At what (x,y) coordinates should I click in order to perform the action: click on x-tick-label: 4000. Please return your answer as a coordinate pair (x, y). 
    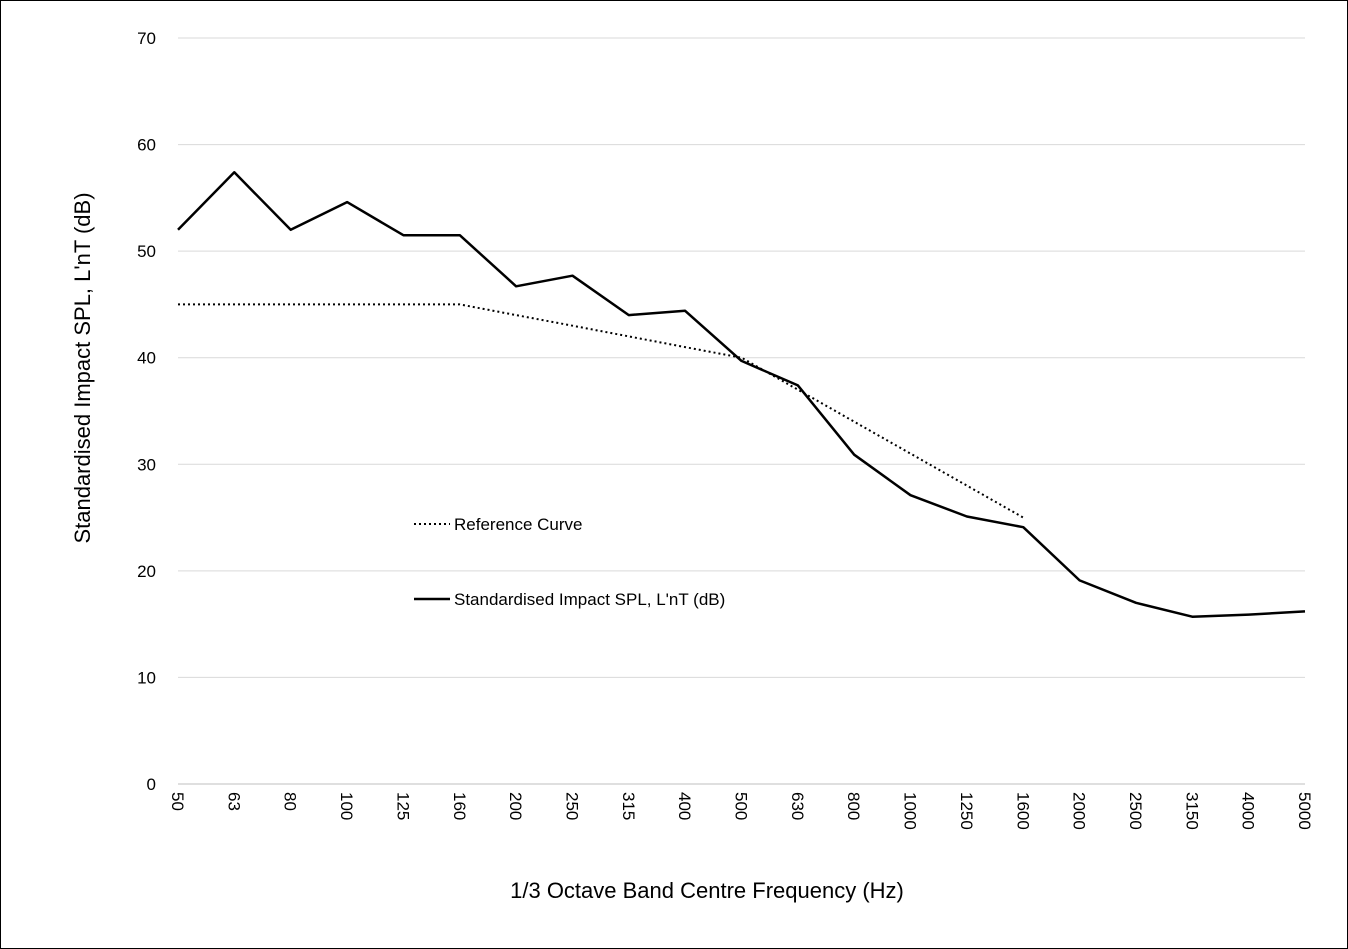
    Looking at the image, I should click on (1248, 811).